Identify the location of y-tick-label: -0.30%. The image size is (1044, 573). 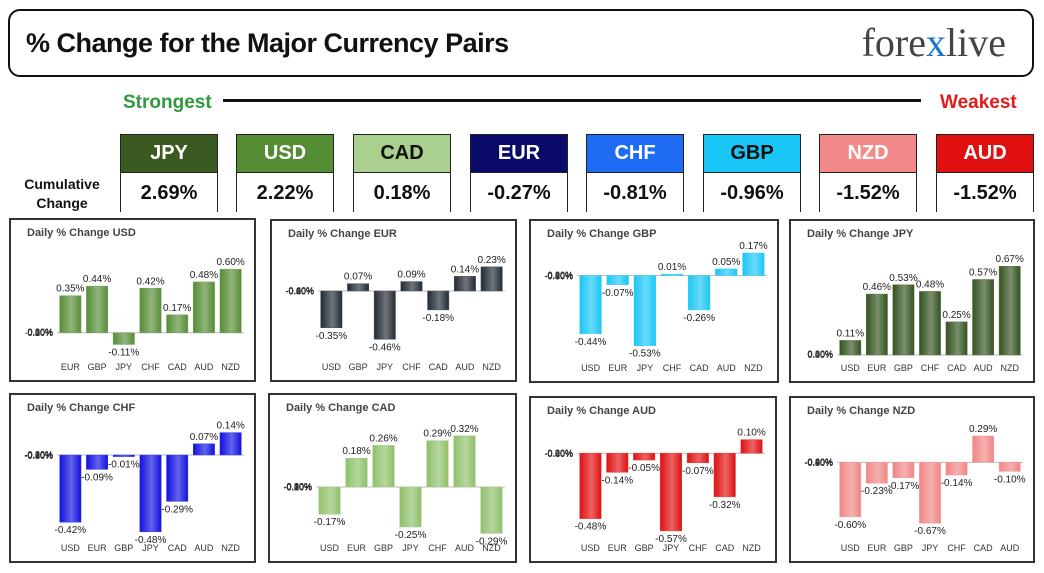
(38, 455).